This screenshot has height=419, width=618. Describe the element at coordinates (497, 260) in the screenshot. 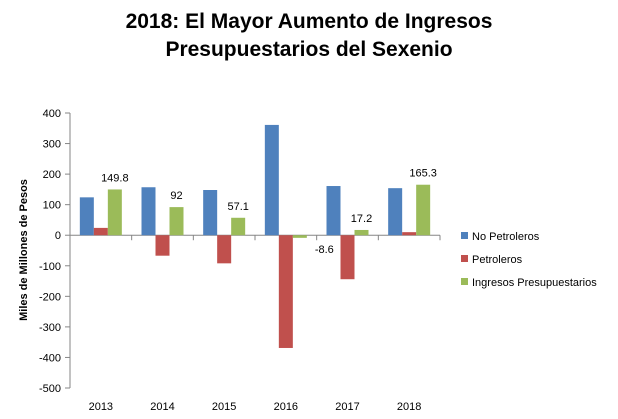

I see `legend-label: Petroleros` at that location.